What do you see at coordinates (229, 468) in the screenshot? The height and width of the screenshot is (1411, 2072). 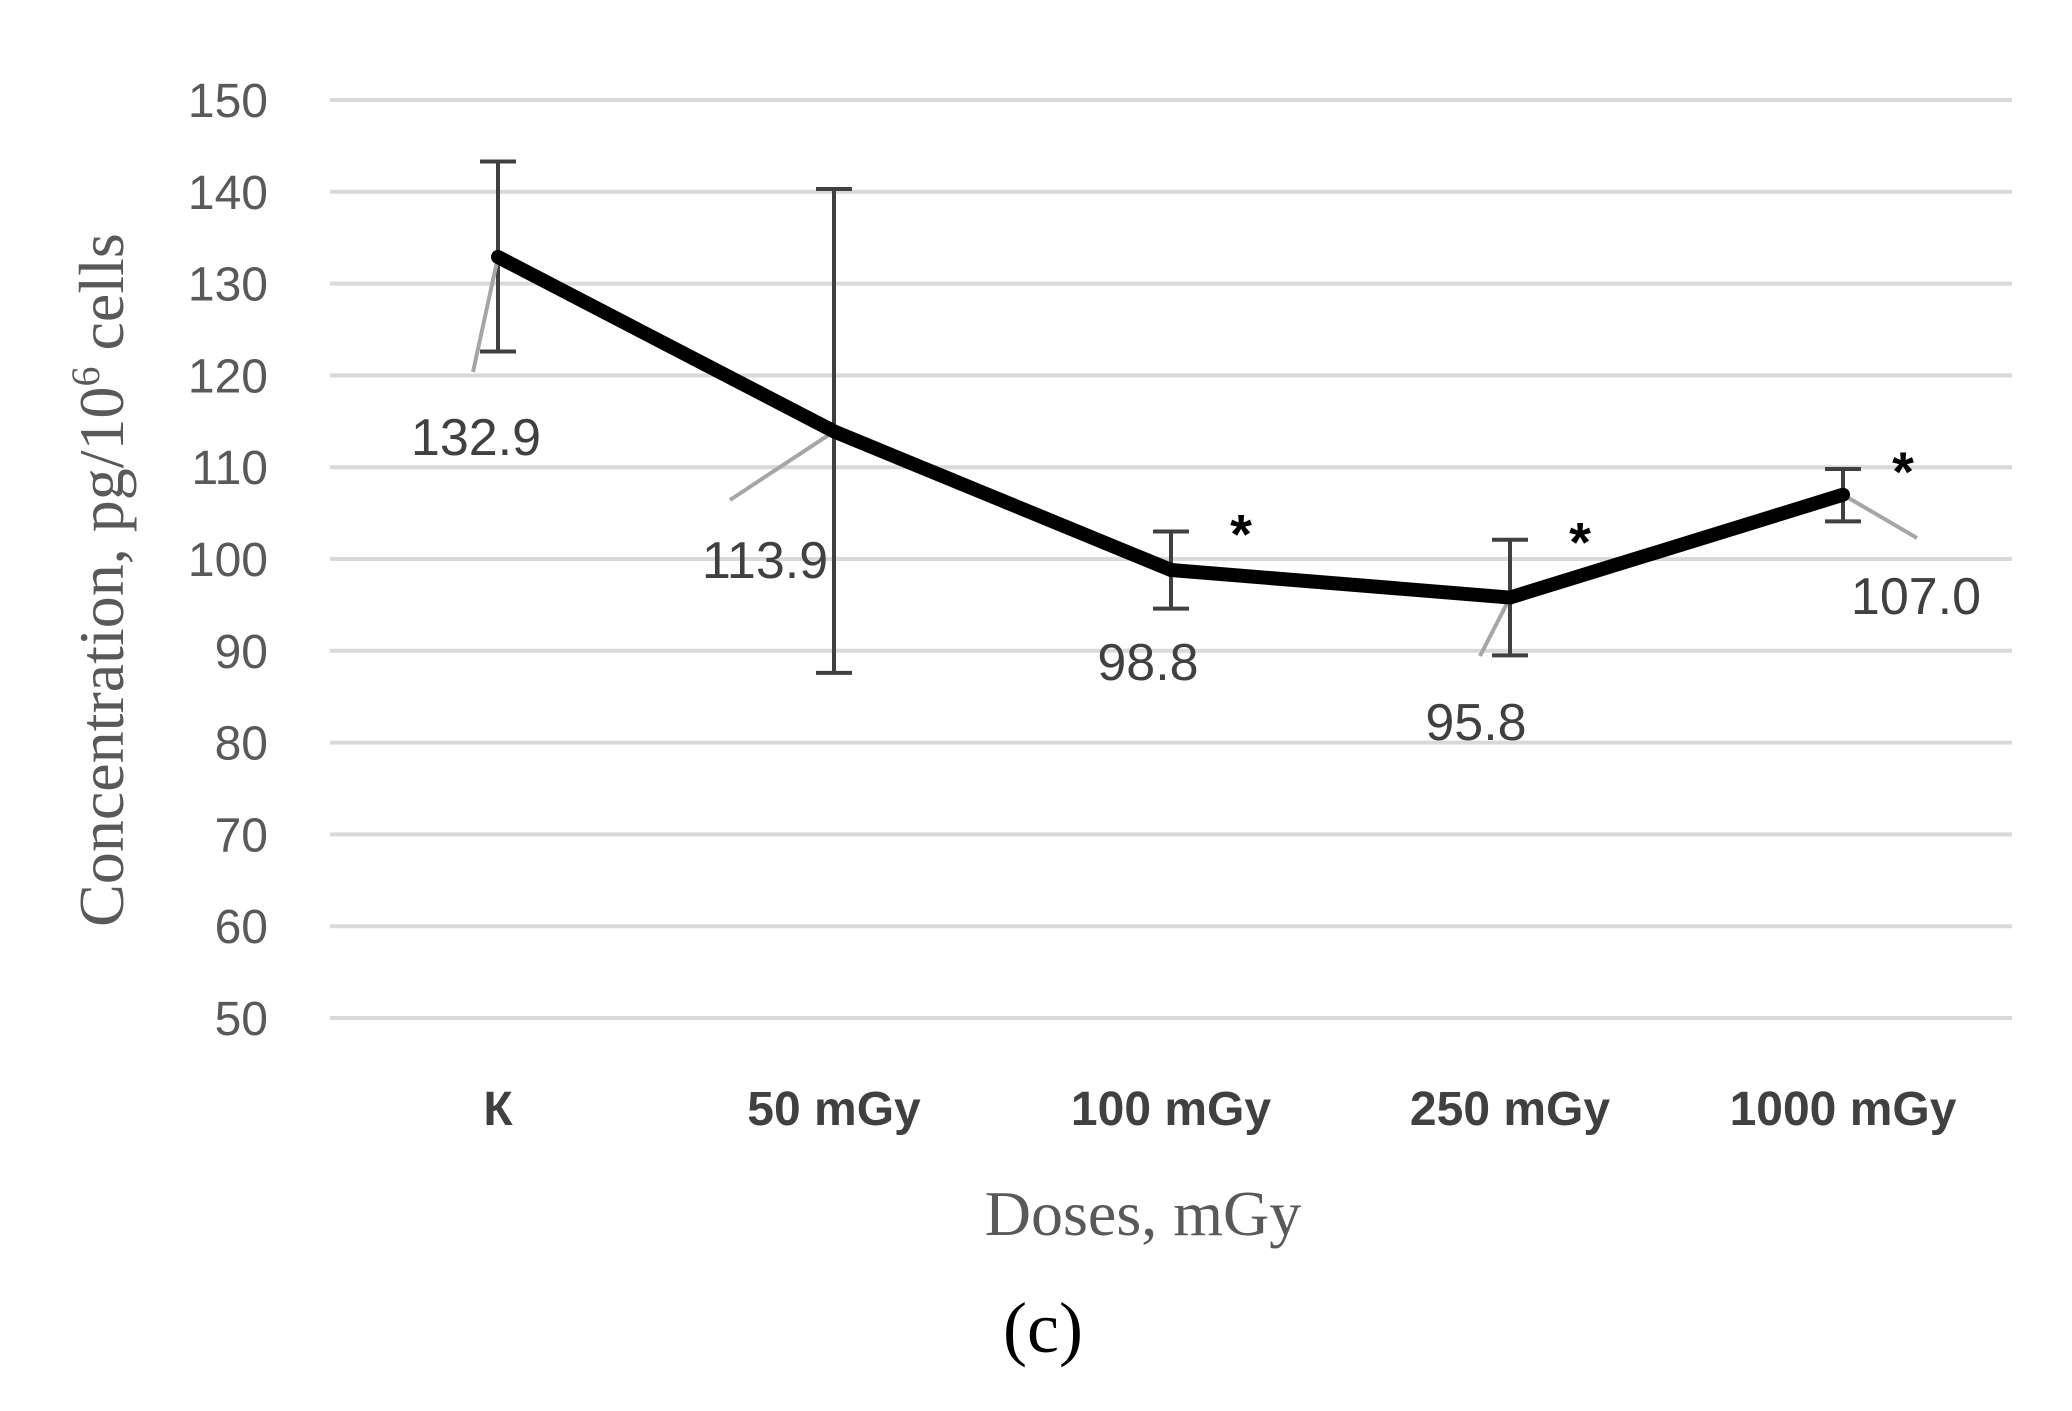 I see `y-tick-label: 110` at bounding box center [229, 468].